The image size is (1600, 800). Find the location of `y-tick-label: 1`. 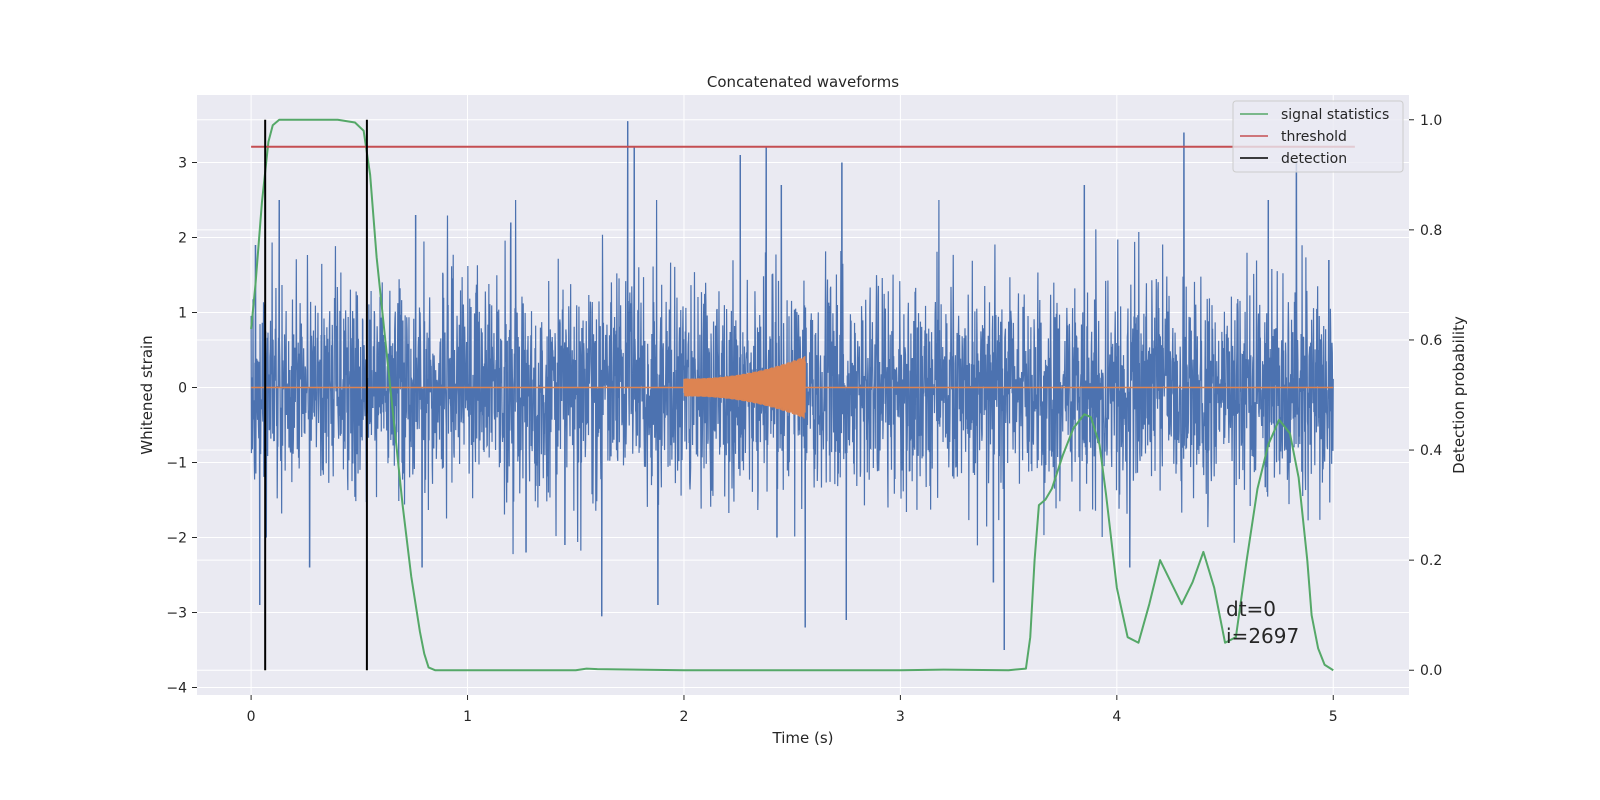

y-tick-label: 1 is located at coordinates (182, 314).